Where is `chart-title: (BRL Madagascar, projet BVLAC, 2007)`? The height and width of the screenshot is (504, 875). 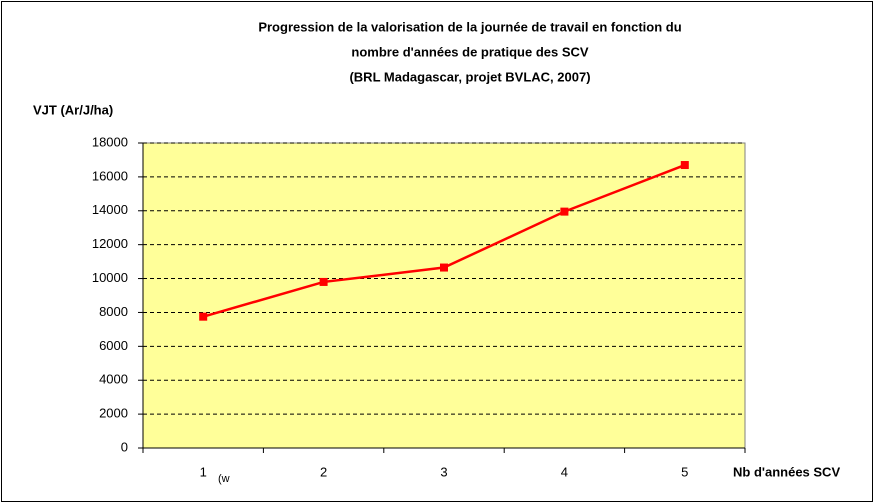 chart-title: (BRL Madagascar, projet BVLAC, 2007) is located at coordinates (469, 76).